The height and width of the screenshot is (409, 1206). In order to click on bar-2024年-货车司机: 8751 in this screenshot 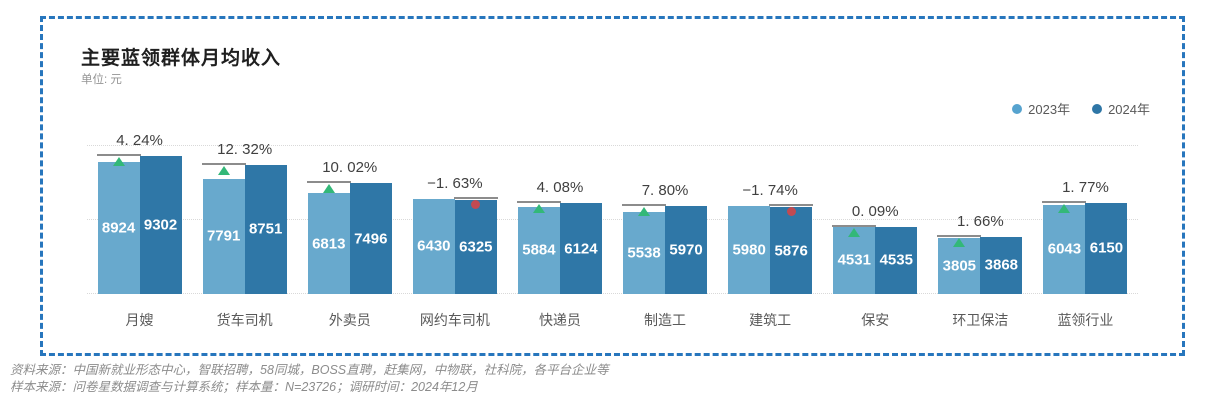, I will do `click(265, 229)`.